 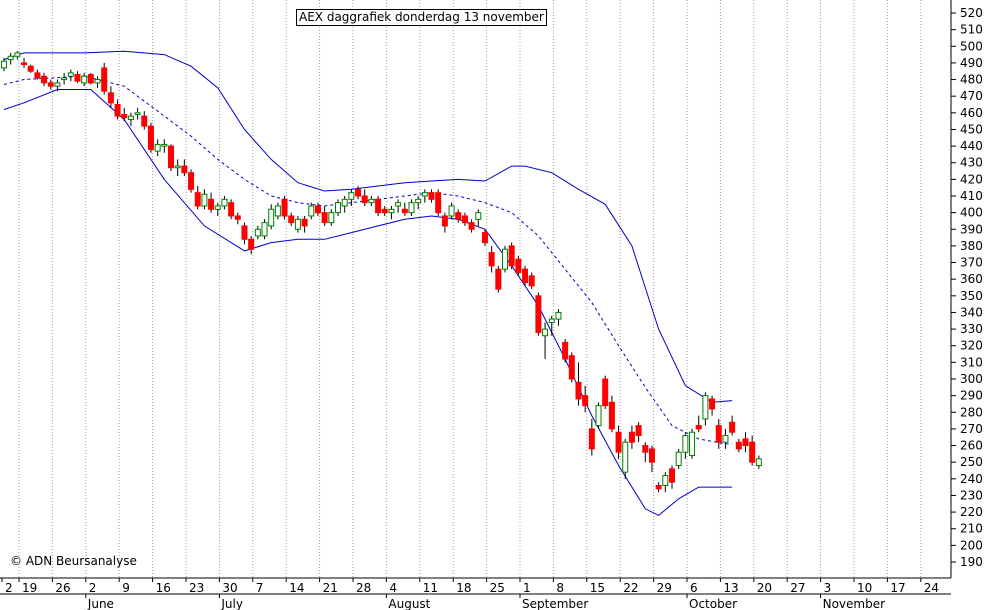 I want to click on chart-title: AEX daggrafiek donderdag 13 november, so click(x=421, y=17).